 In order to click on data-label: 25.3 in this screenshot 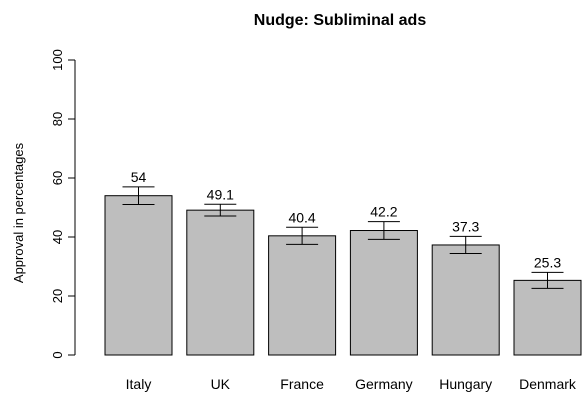, I will do `click(547, 262)`.